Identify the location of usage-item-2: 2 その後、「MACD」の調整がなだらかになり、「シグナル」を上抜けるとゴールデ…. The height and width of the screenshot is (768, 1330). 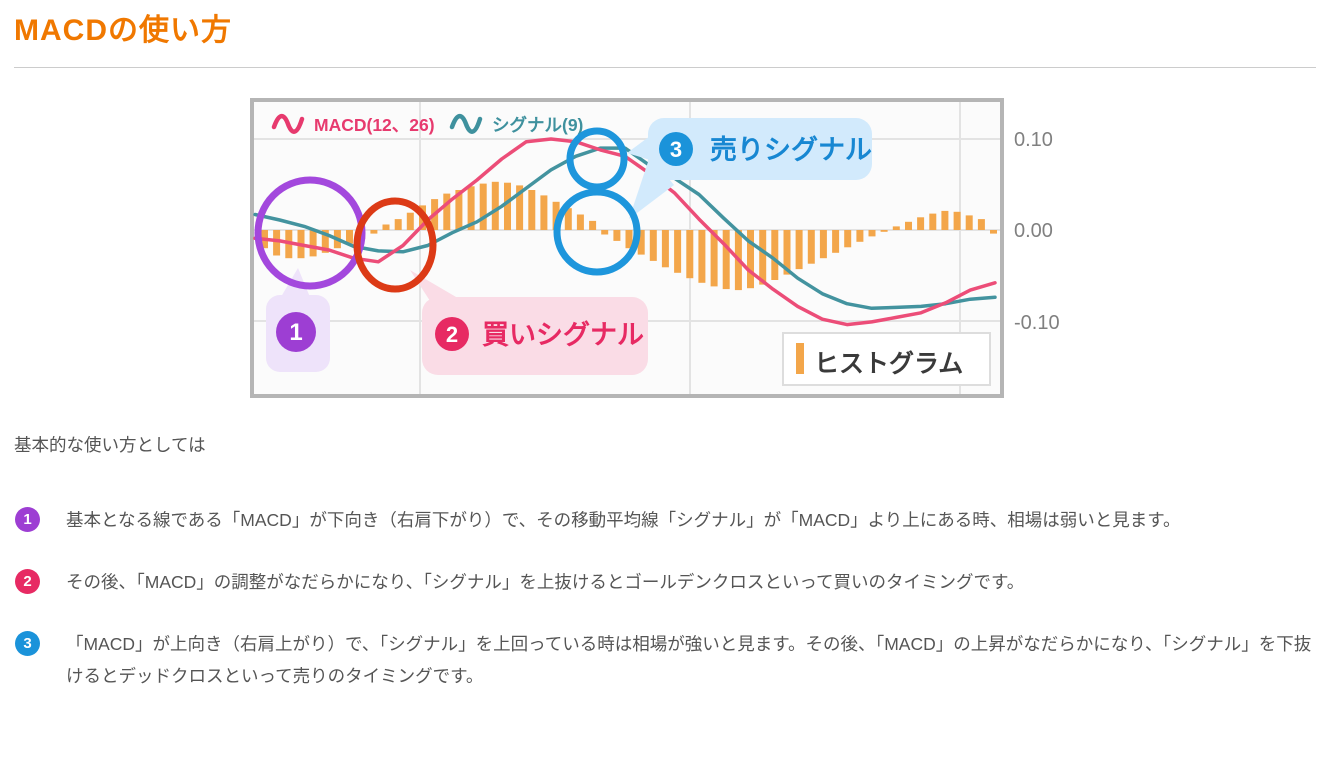
(665, 582).